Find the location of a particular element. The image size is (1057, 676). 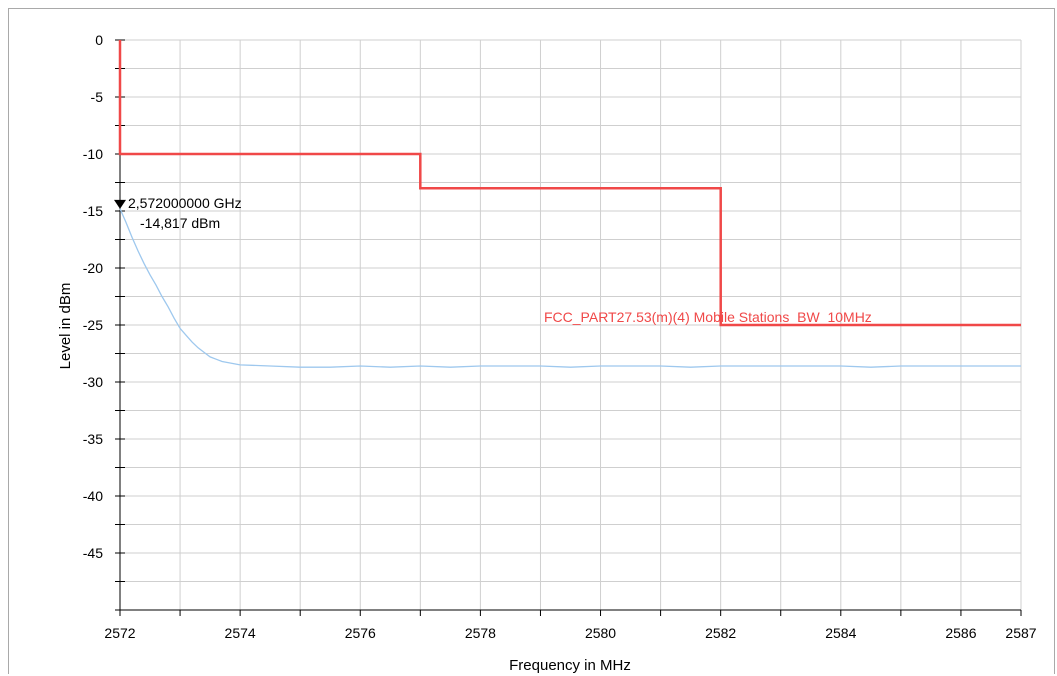

x-tick-label: 2587 is located at coordinates (1020, 633).